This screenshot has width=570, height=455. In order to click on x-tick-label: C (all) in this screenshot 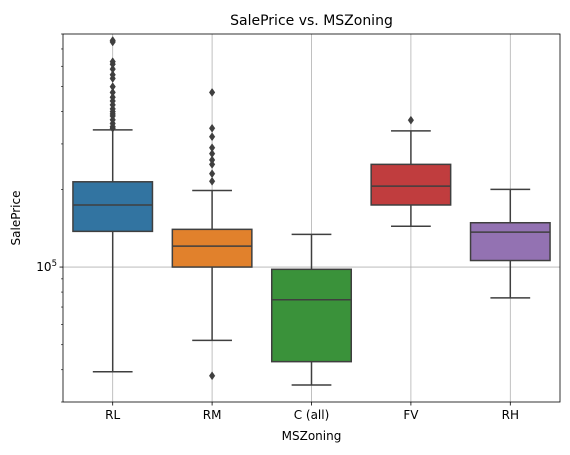, I will do `click(312, 415)`.